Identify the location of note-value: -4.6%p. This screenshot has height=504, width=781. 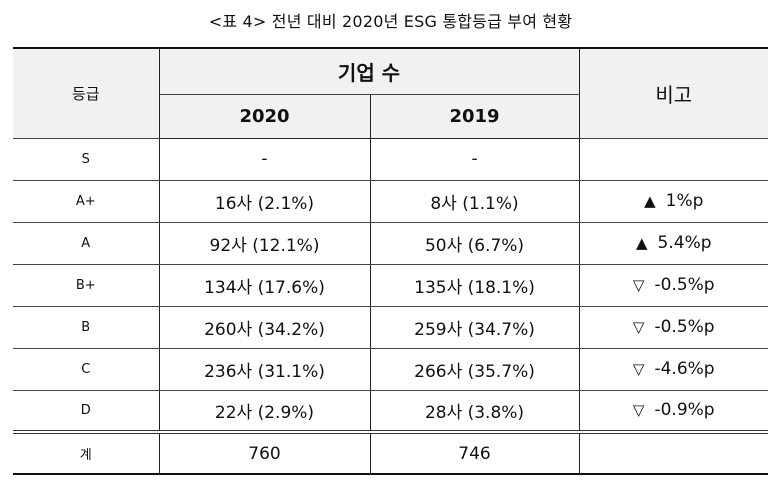
(684, 369).